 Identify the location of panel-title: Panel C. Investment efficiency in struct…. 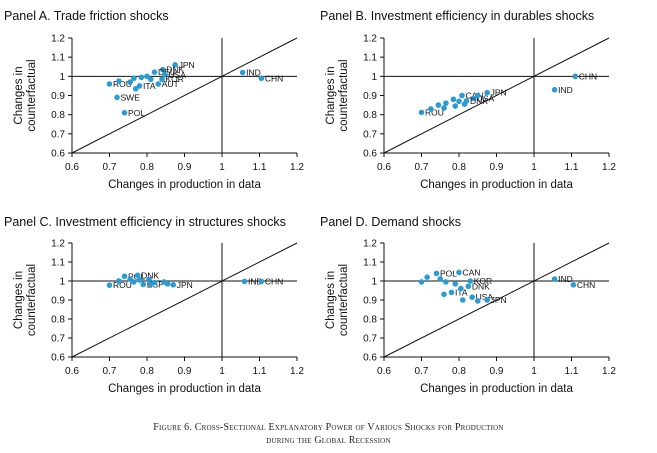
(145, 222).